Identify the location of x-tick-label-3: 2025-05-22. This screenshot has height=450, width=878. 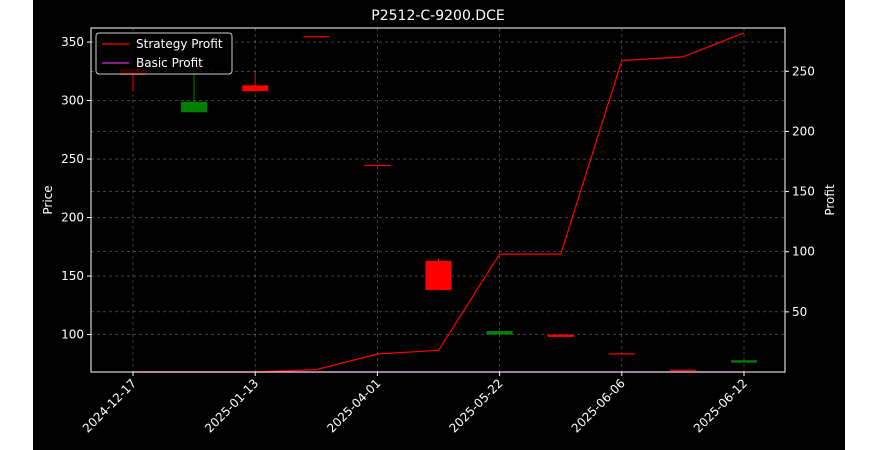
(476, 405).